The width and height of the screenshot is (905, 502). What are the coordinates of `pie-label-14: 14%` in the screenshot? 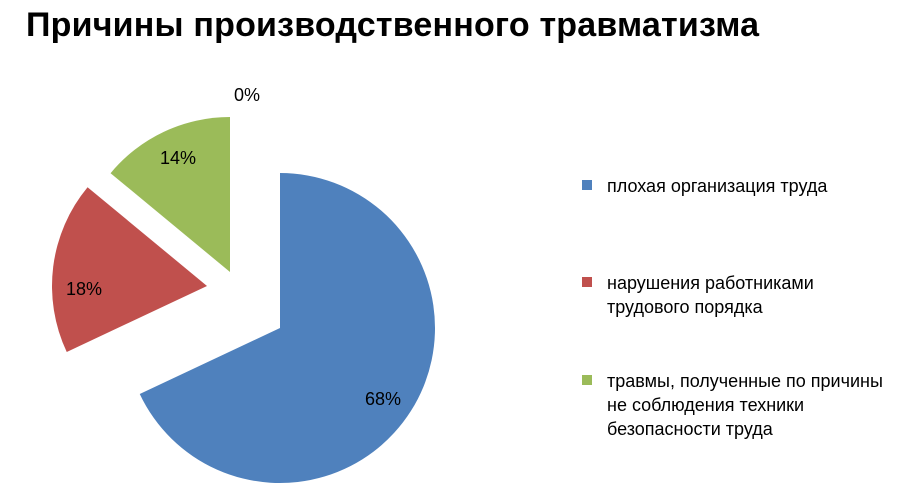 It's located at (178, 158).